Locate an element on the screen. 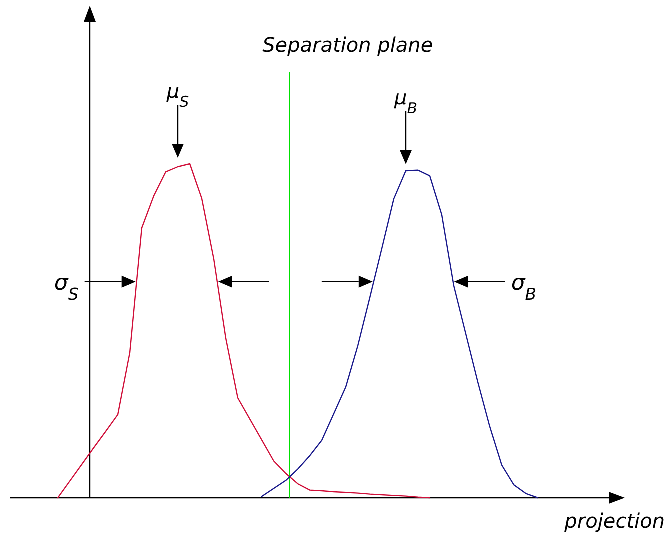 This screenshot has height=540, width=670. text: μ$_{S}$ is located at coordinates (178, 95).